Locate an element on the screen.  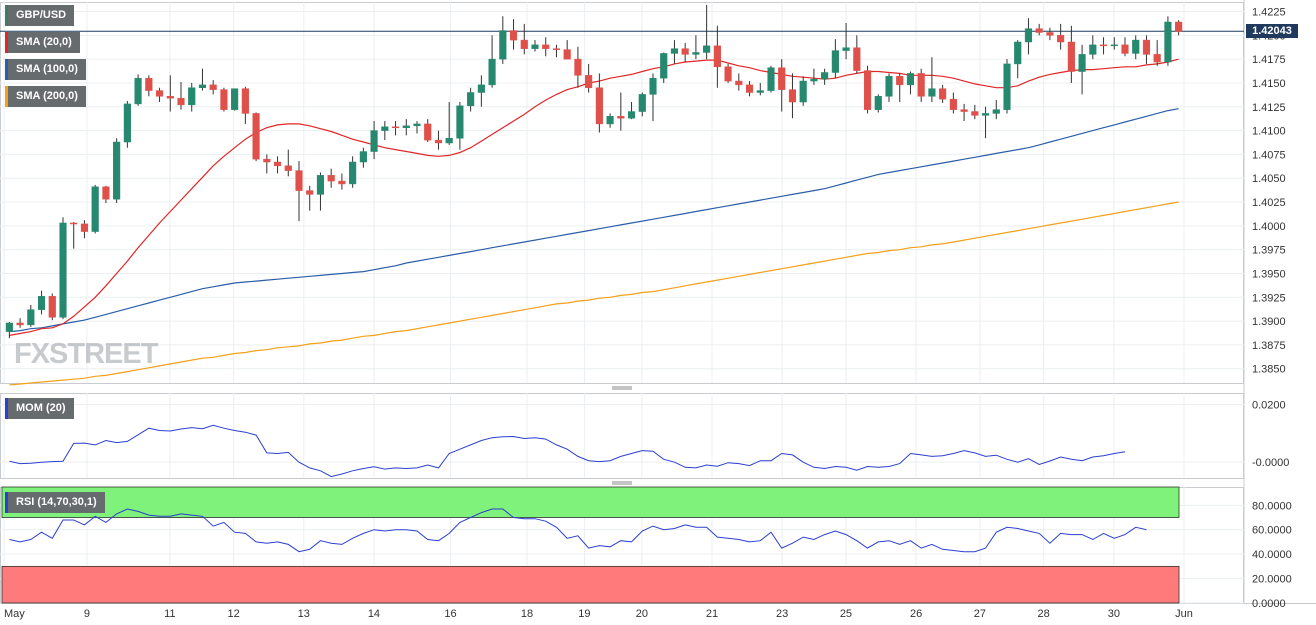
price-tick-label: 1.4000 is located at coordinates (1269, 227).